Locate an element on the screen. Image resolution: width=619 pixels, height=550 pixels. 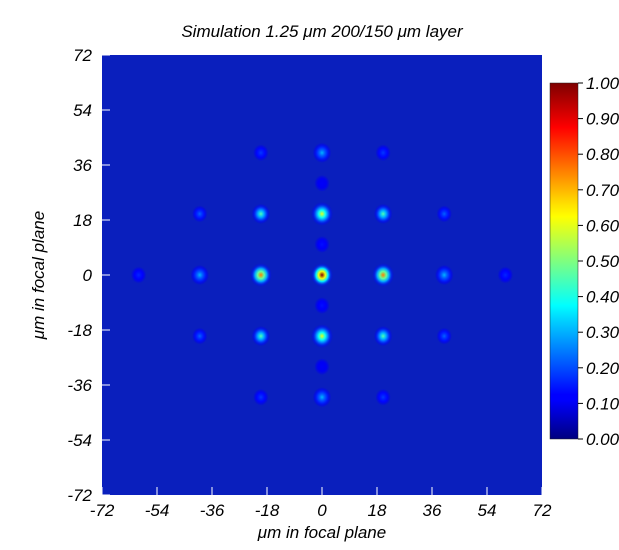
y-tick-label: 0 is located at coordinates (88, 275).